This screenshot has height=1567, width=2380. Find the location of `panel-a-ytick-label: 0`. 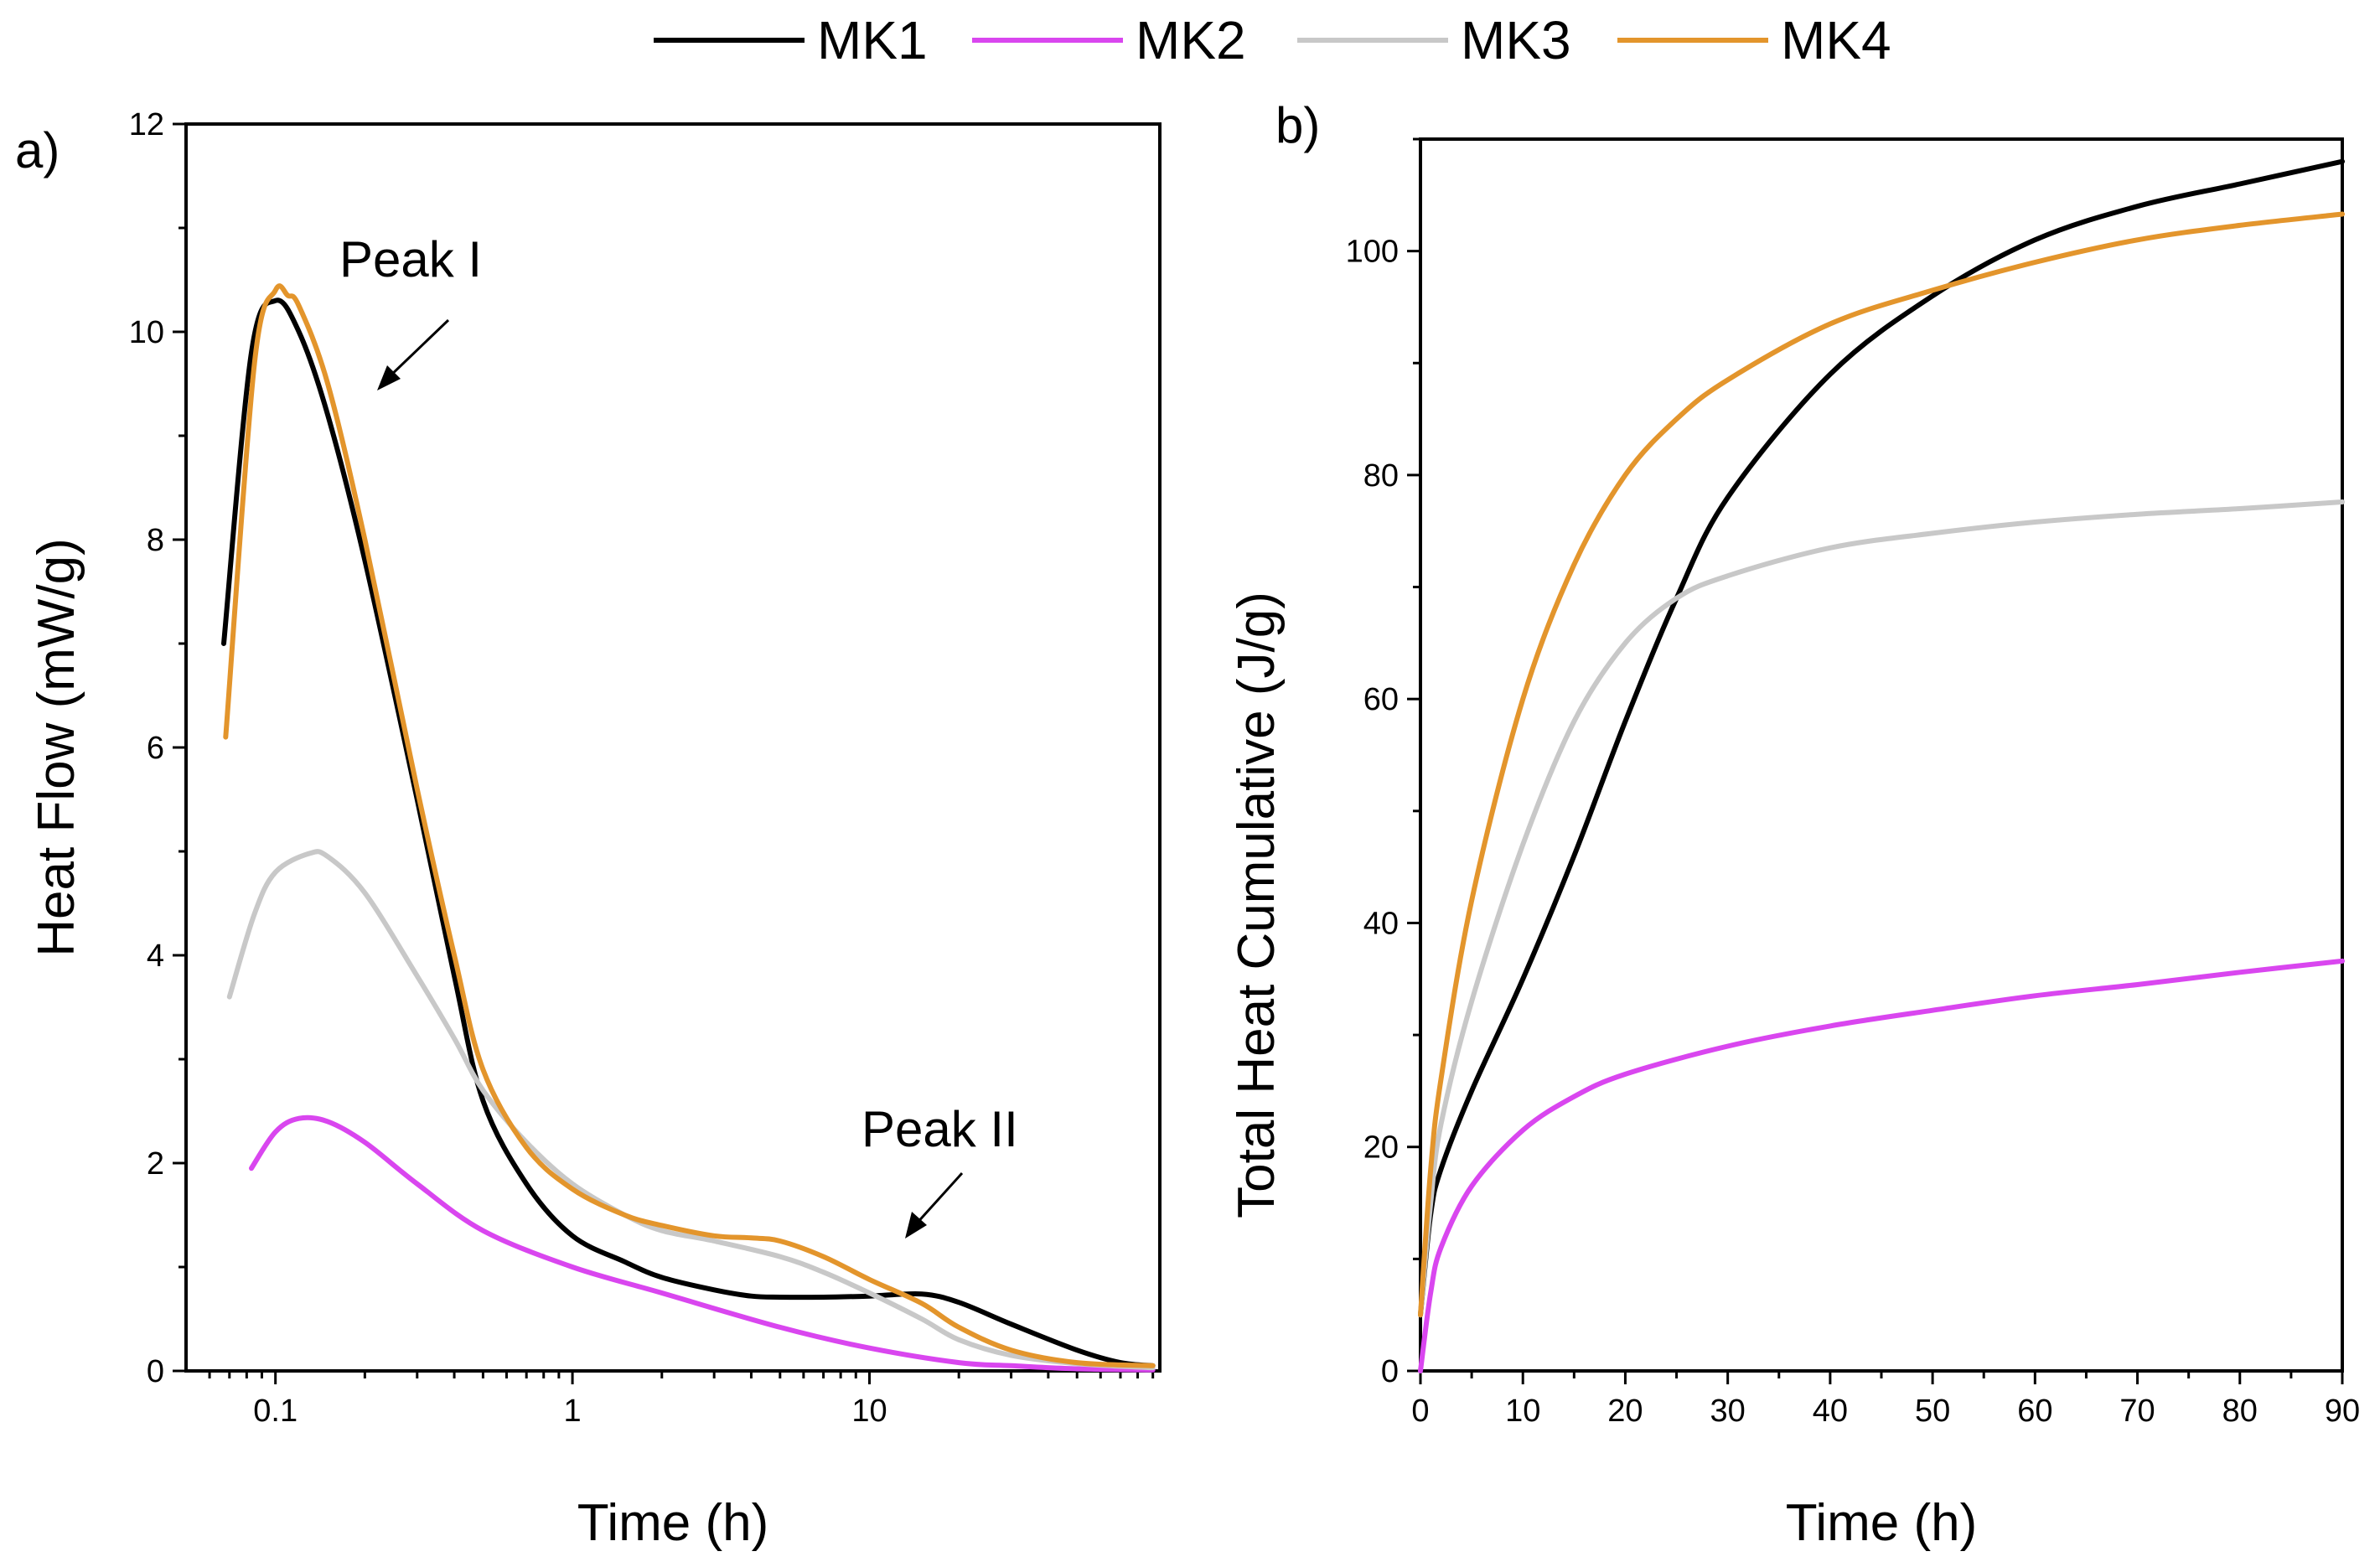

panel-a-ytick-label: 0 is located at coordinates (155, 1371).